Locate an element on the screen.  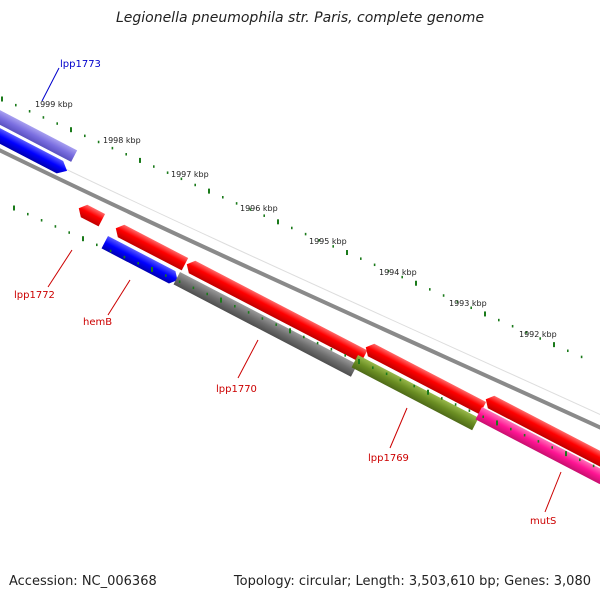
gene-label-mutS: mutS is located at coordinates (543, 521).